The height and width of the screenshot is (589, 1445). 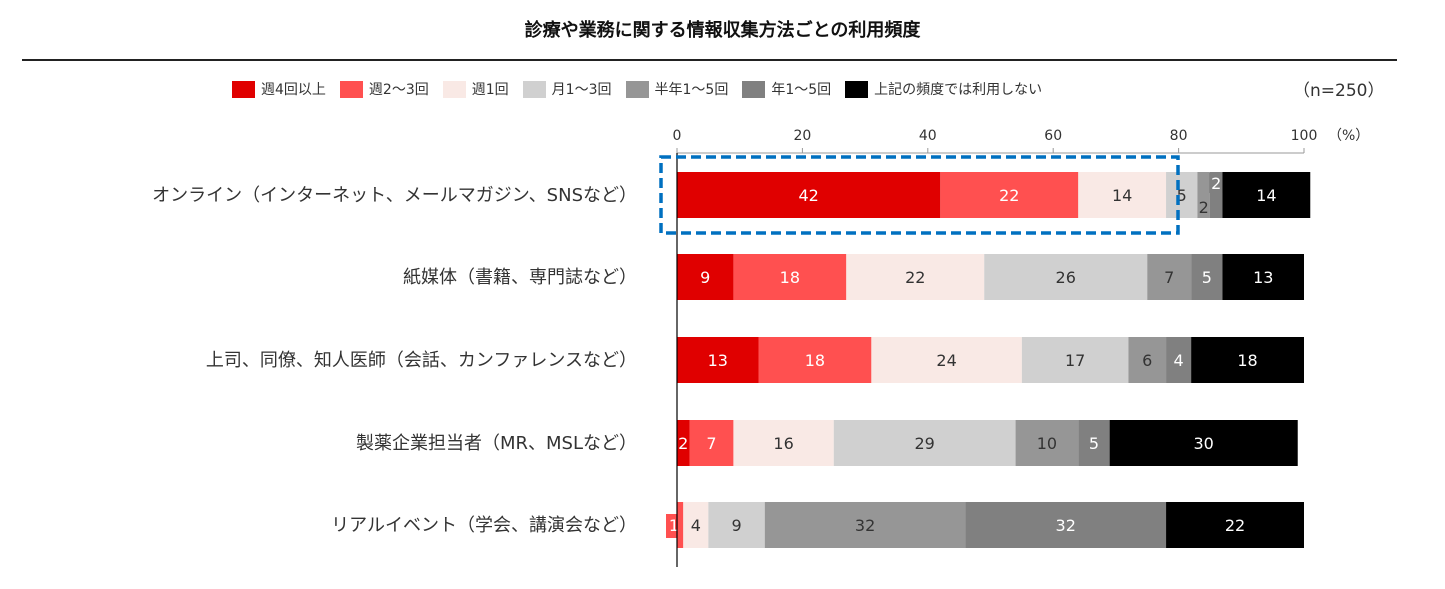 I want to click on legend-item: 月1〜3回, so click(x=567, y=89).